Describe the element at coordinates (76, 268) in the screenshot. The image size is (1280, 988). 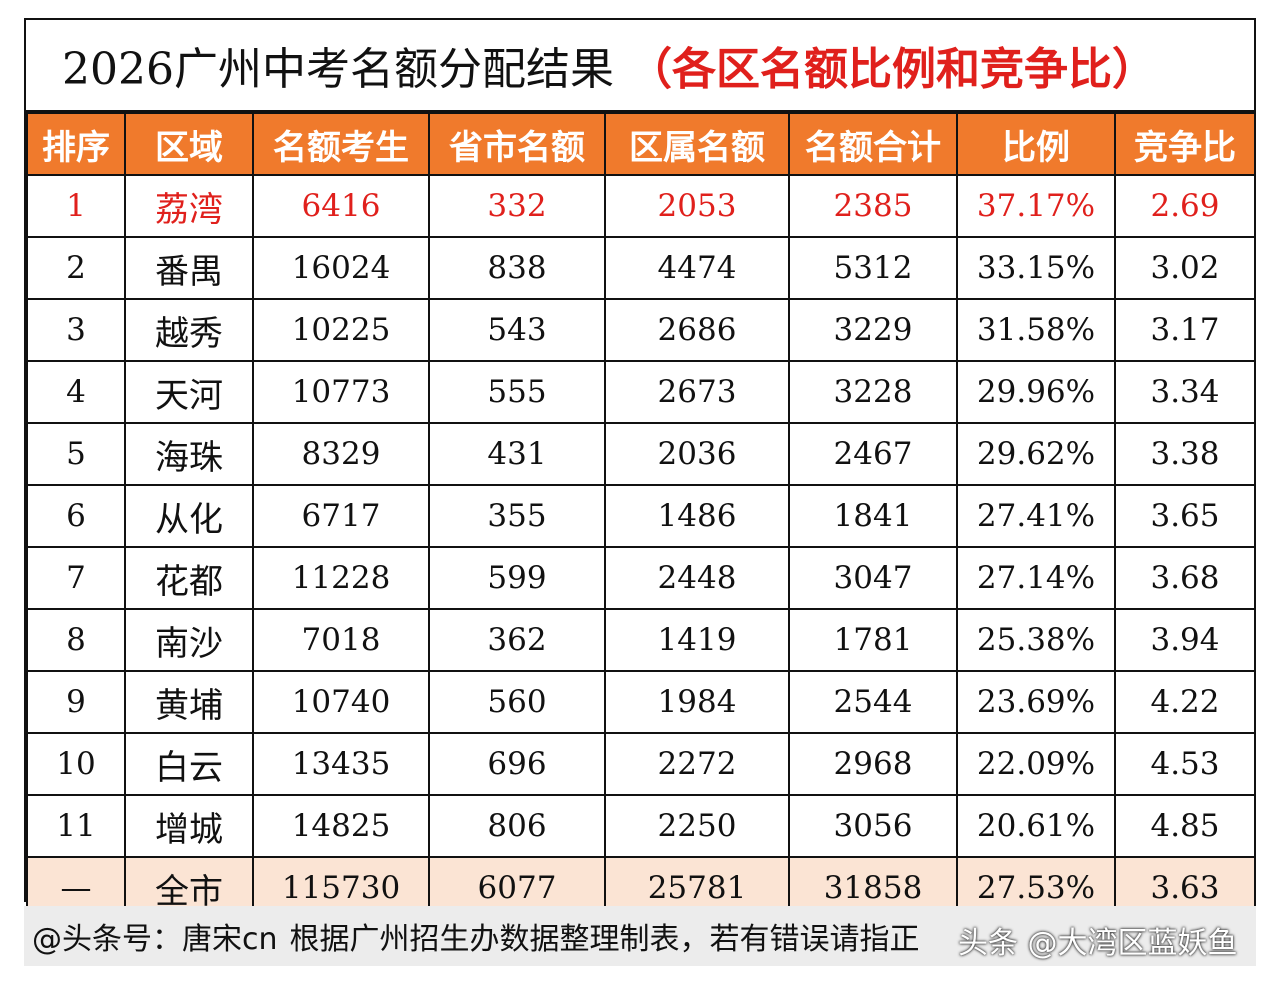
I see `cell-rank: 2` at that location.